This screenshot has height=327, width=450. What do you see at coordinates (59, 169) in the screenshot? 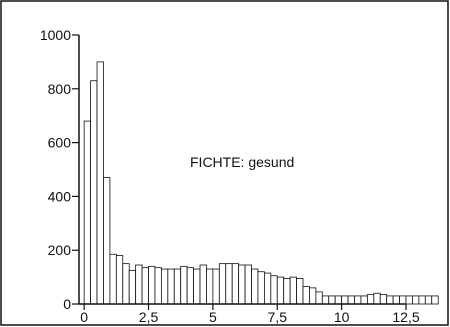
I see `y-axis-ticks: 0 200 400 600 800 1000` at bounding box center [59, 169].